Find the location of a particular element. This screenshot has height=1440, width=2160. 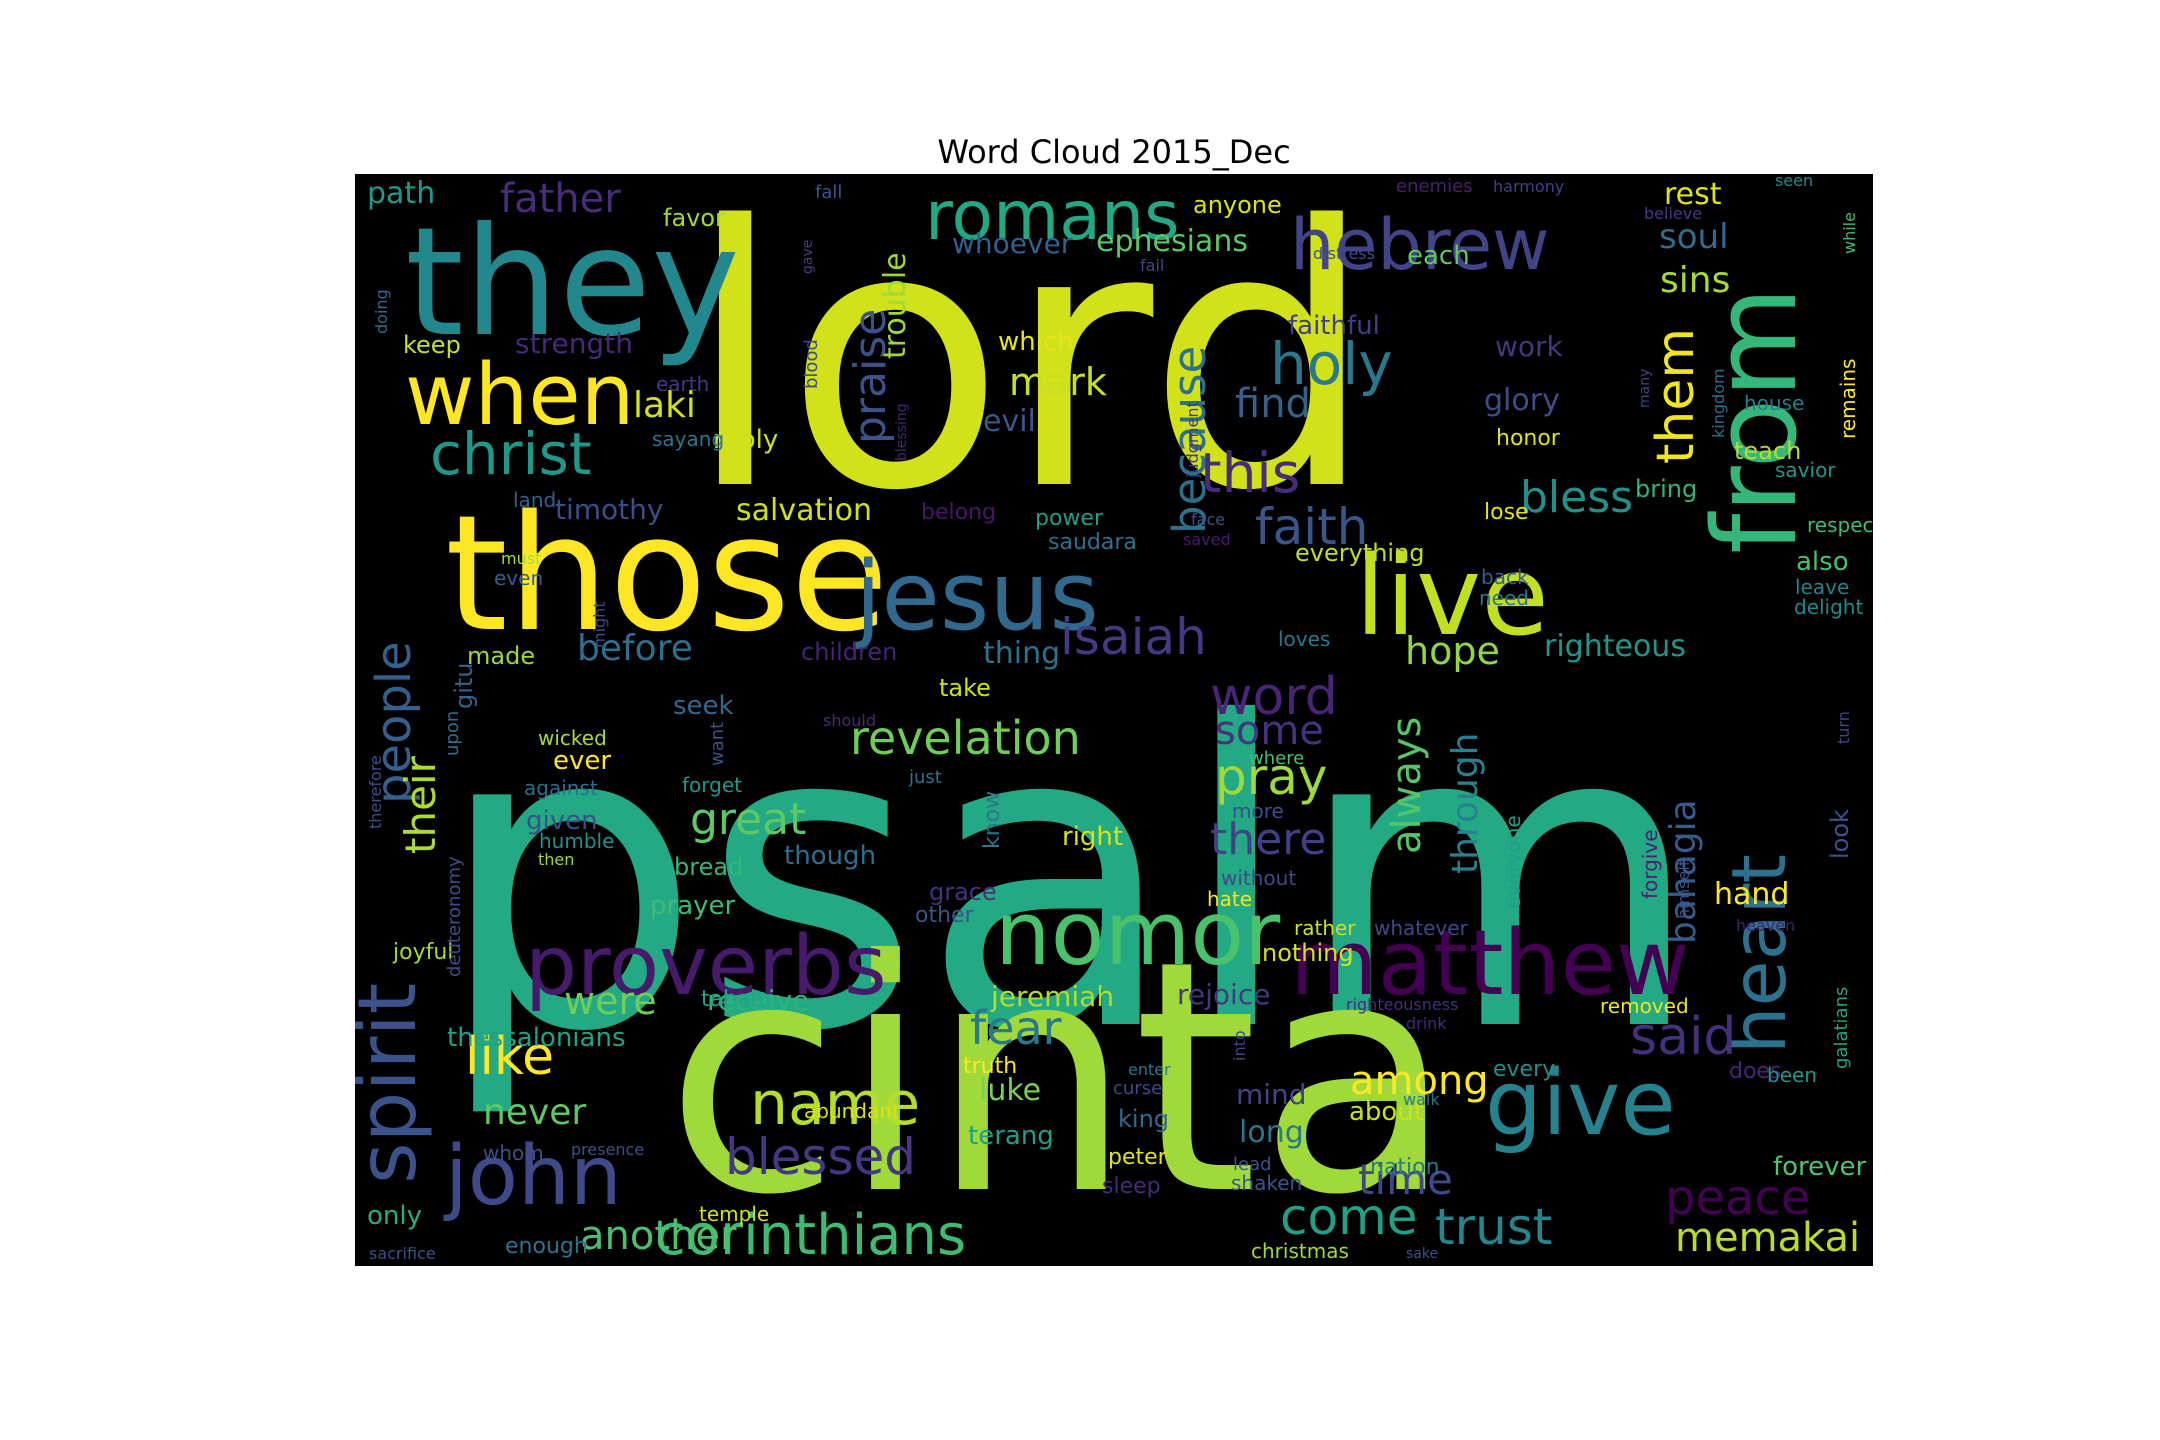

word-presence: presence is located at coordinates (607, 1149).